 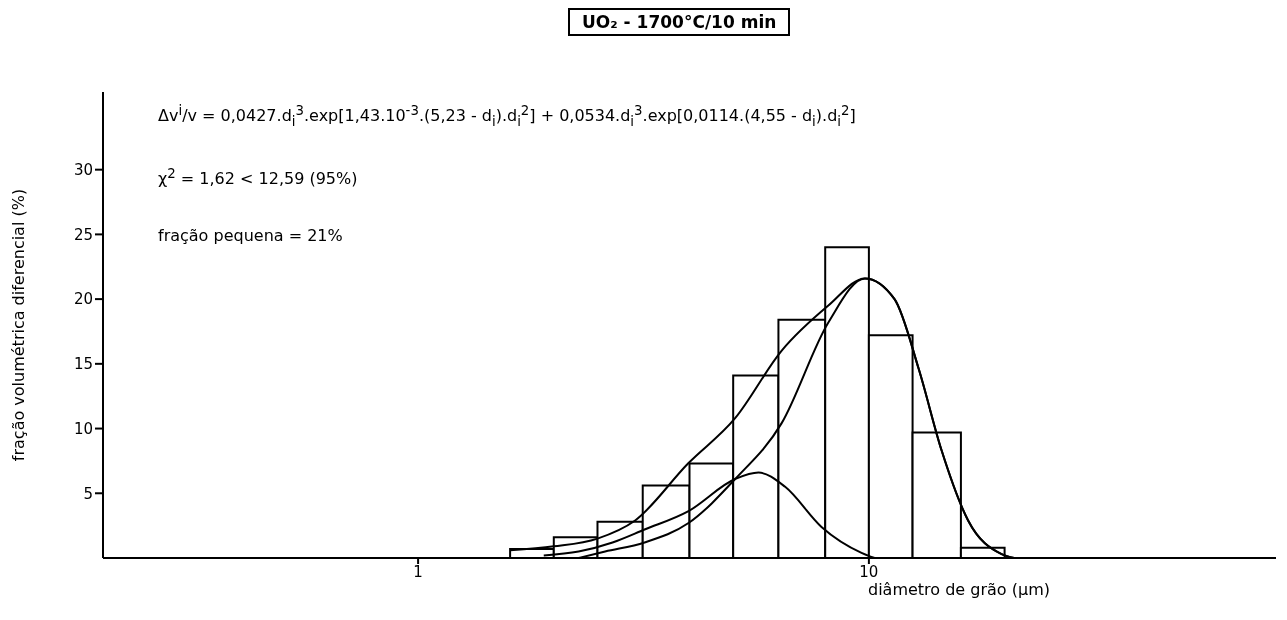 What do you see at coordinates (83, 169) in the screenshot?
I see `y-tick-label: 30` at bounding box center [83, 169].